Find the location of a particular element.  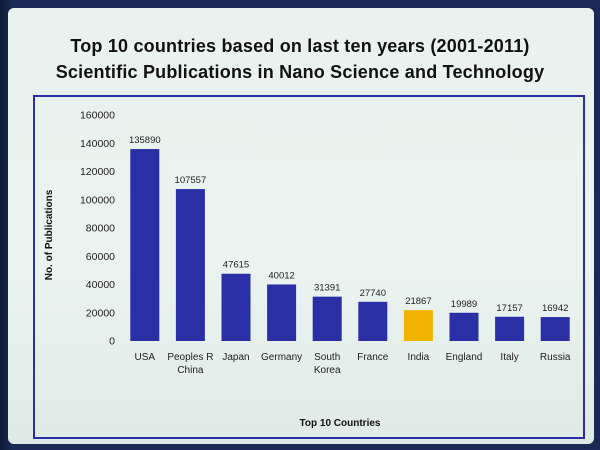

bar-value-label: 47615 is located at coordinates (236, 265).